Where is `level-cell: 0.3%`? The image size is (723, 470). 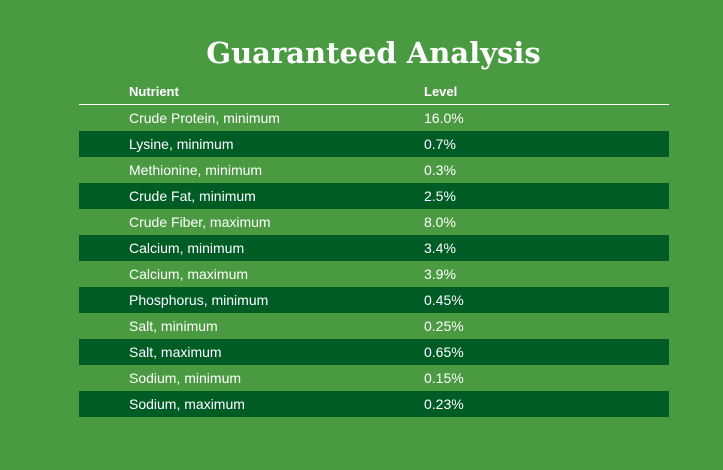
level-cell: 0.3% is located at coordinates (440, 170).